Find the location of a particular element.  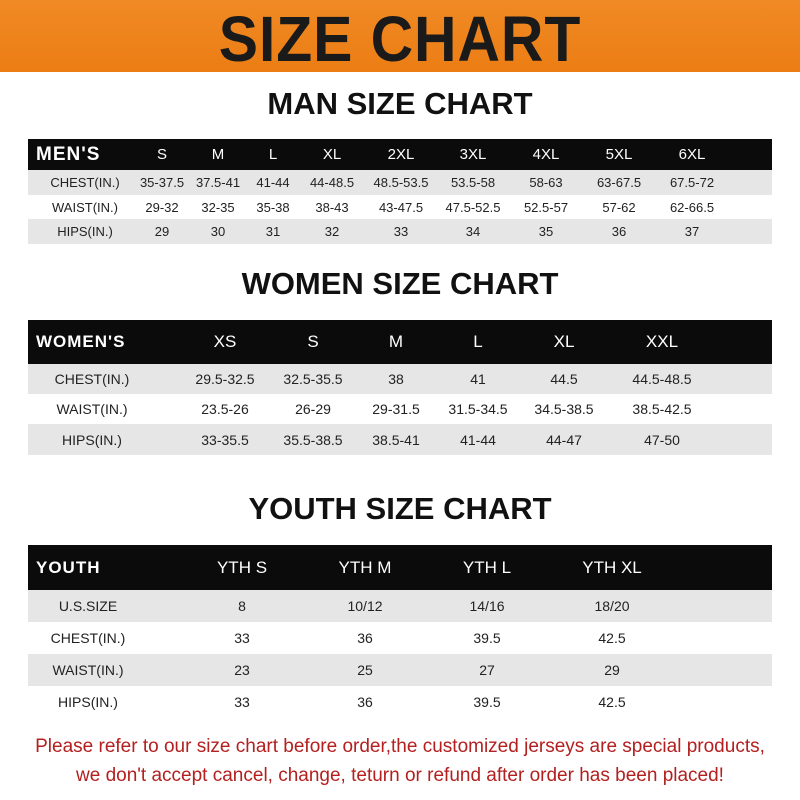

table-cell: 44.5-48.5 is located at coordinates (662, 379).